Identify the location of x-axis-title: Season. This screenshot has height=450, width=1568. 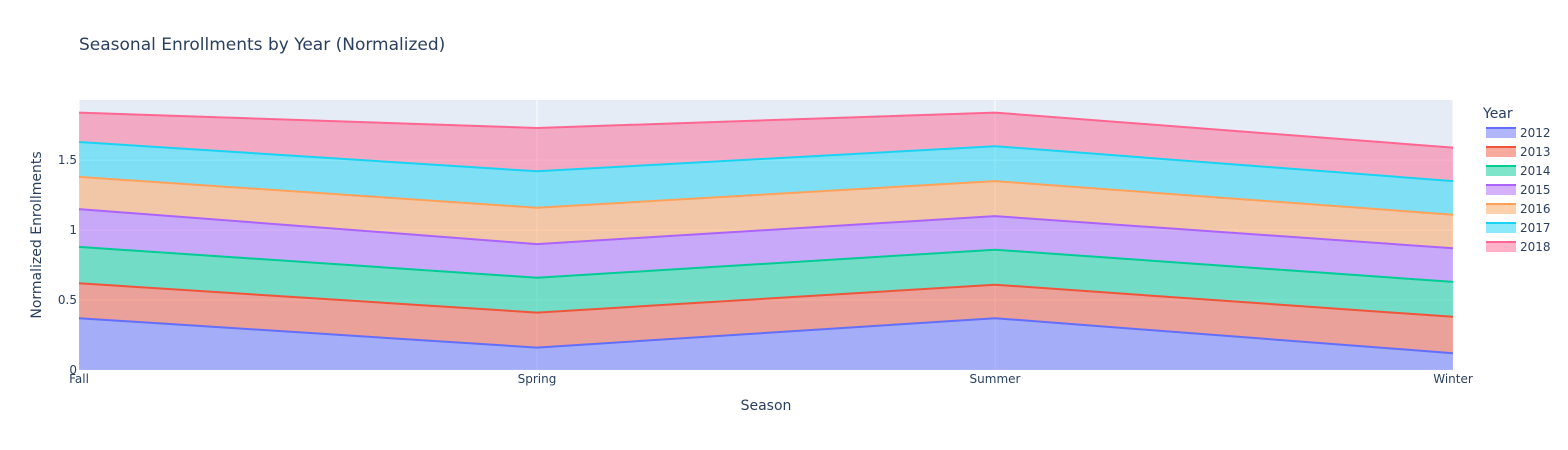
(766, 406).